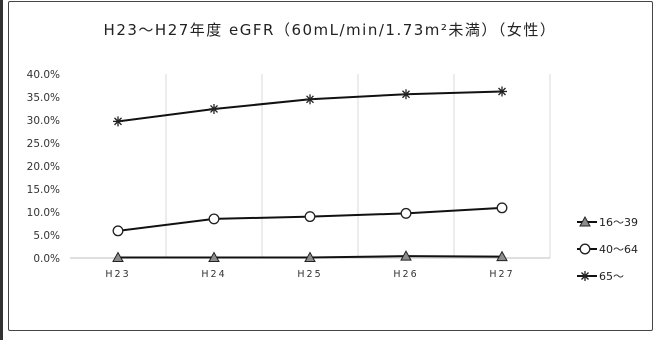 This screenshot has height=340, width=662. What do you see at coordinates (585, 221) in the screenshot?
I see `legend-marker-triangle` at bounding box center [585, 221].